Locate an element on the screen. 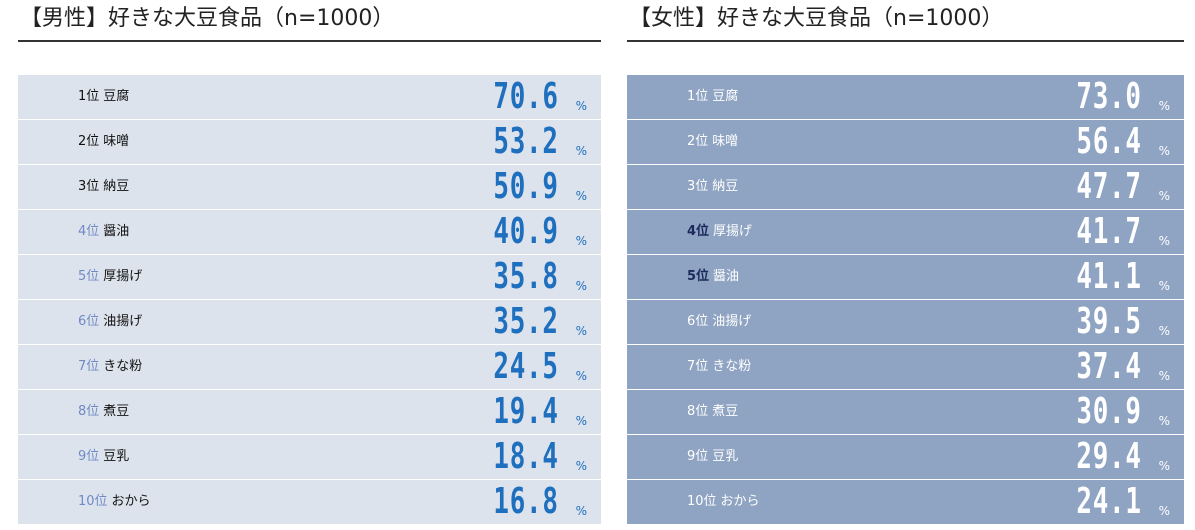 The image size is (1195, 530). female-percentage-value: 47.7 is located at coordinates (1109, 186).